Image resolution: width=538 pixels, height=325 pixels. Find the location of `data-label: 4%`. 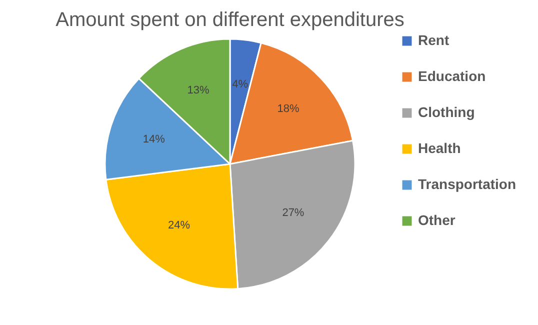

data-label: 4% is located at coordinates (240, 84).